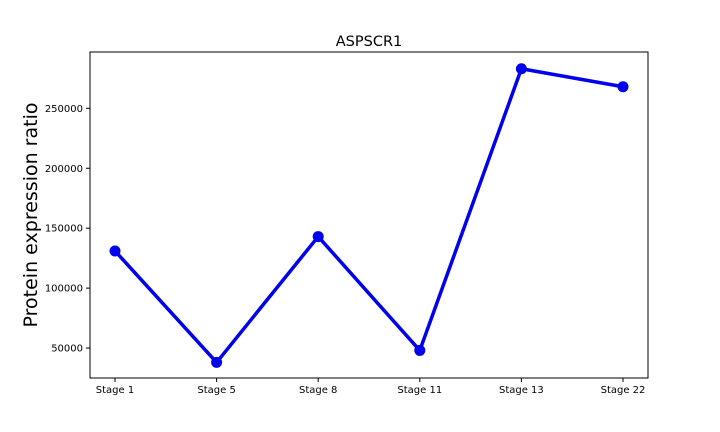  Describe the element at coordinates (419, 390) in the screenshot. I see `x-tick-label: Stage 11` at that location.